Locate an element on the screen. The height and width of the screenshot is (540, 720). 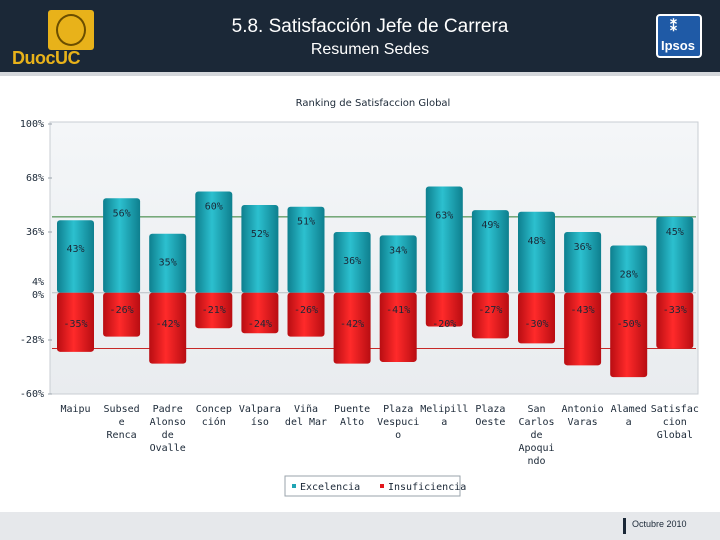
category-label: ción is located at coordinates (214, 422).